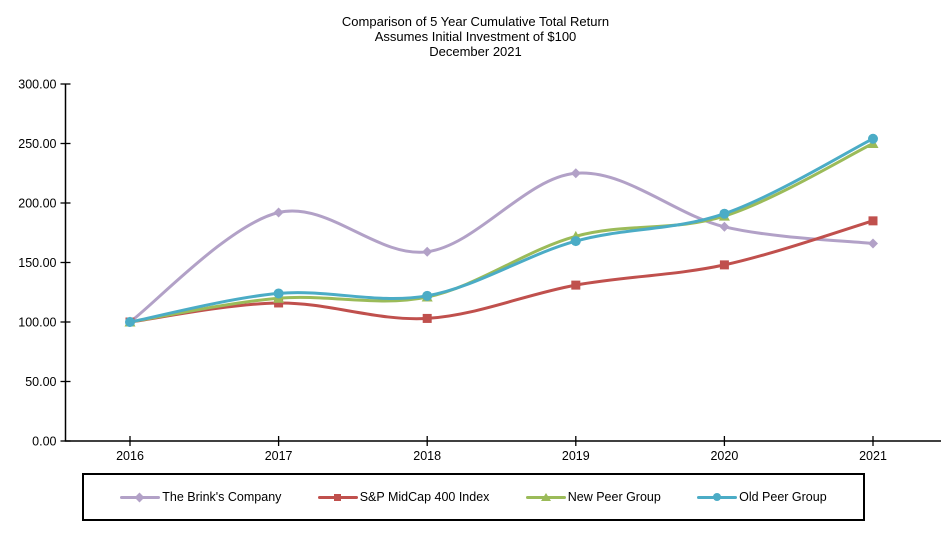 Image resolution: width=951 pixels, height=534 pixels. I want to click on legend-label: Old Peer Group, so click(783, 497).